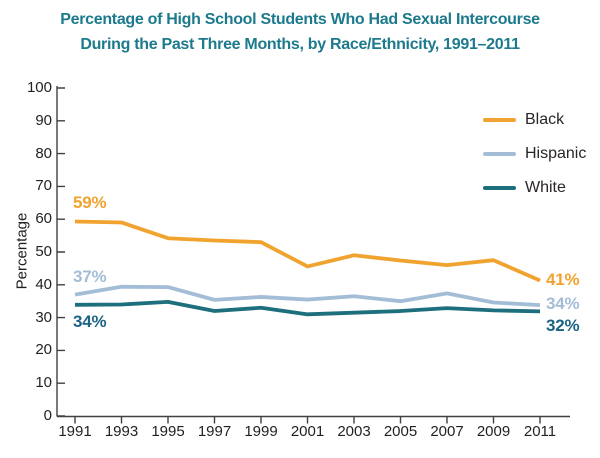  I want to click on legend-label-white: White, so click(545, 187).